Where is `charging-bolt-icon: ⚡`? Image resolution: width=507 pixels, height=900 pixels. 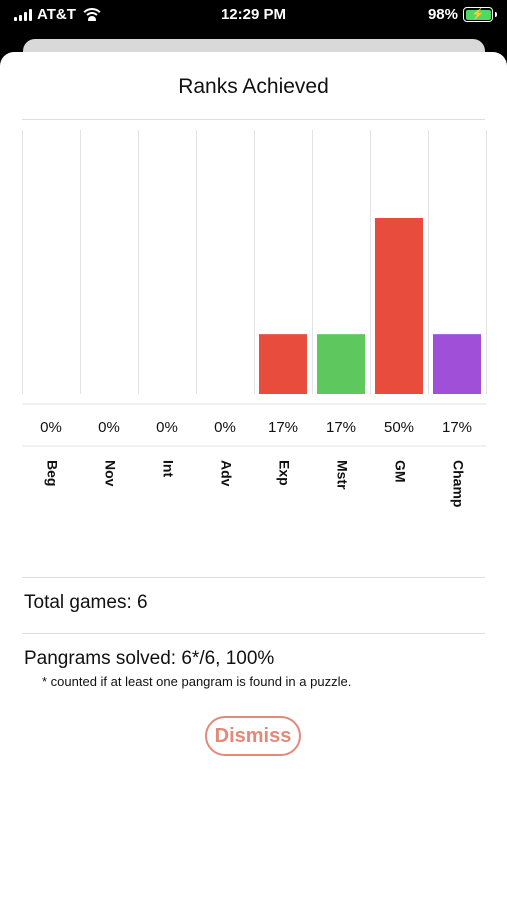
charging-bolt-icon: ⚡ is located at coordinates (478, 14).